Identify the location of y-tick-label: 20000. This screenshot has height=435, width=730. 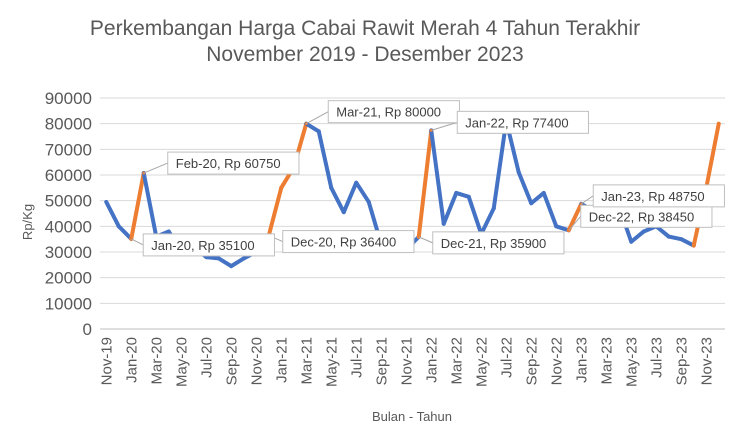
(68, 278).